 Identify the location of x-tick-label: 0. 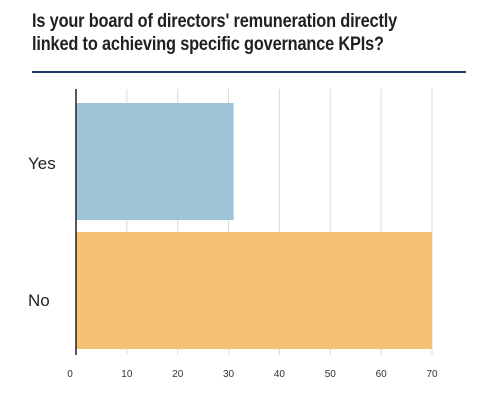
(70, 374).